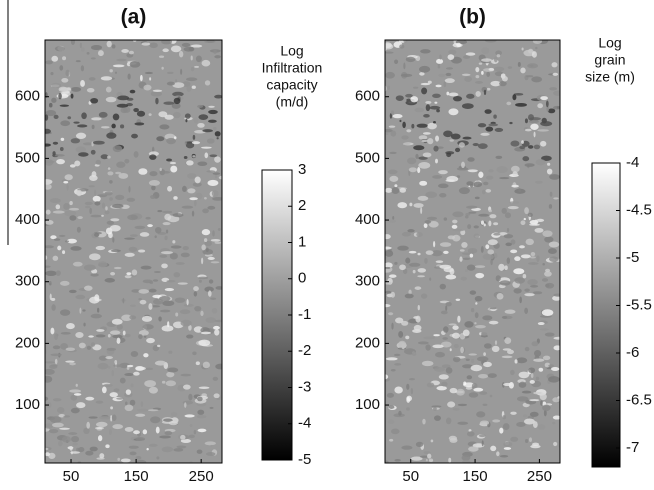 This screenshot has width=654, height=490. I want to click on colorbar-label: (m/d), so click(292, 102).